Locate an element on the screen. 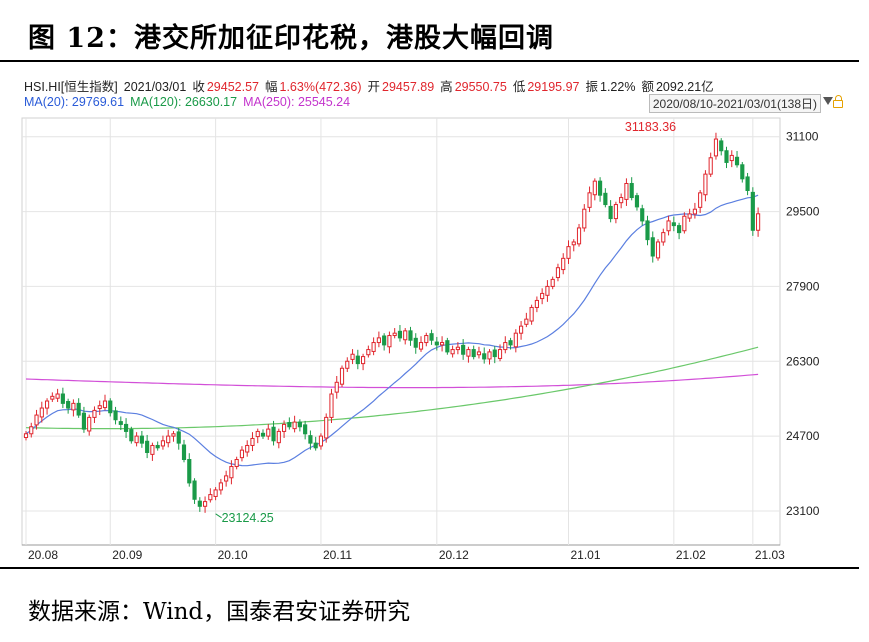 The height and width of the screenshot is (642, 869). x-tick-label: 20.08 is located at coordinates (43, 555).